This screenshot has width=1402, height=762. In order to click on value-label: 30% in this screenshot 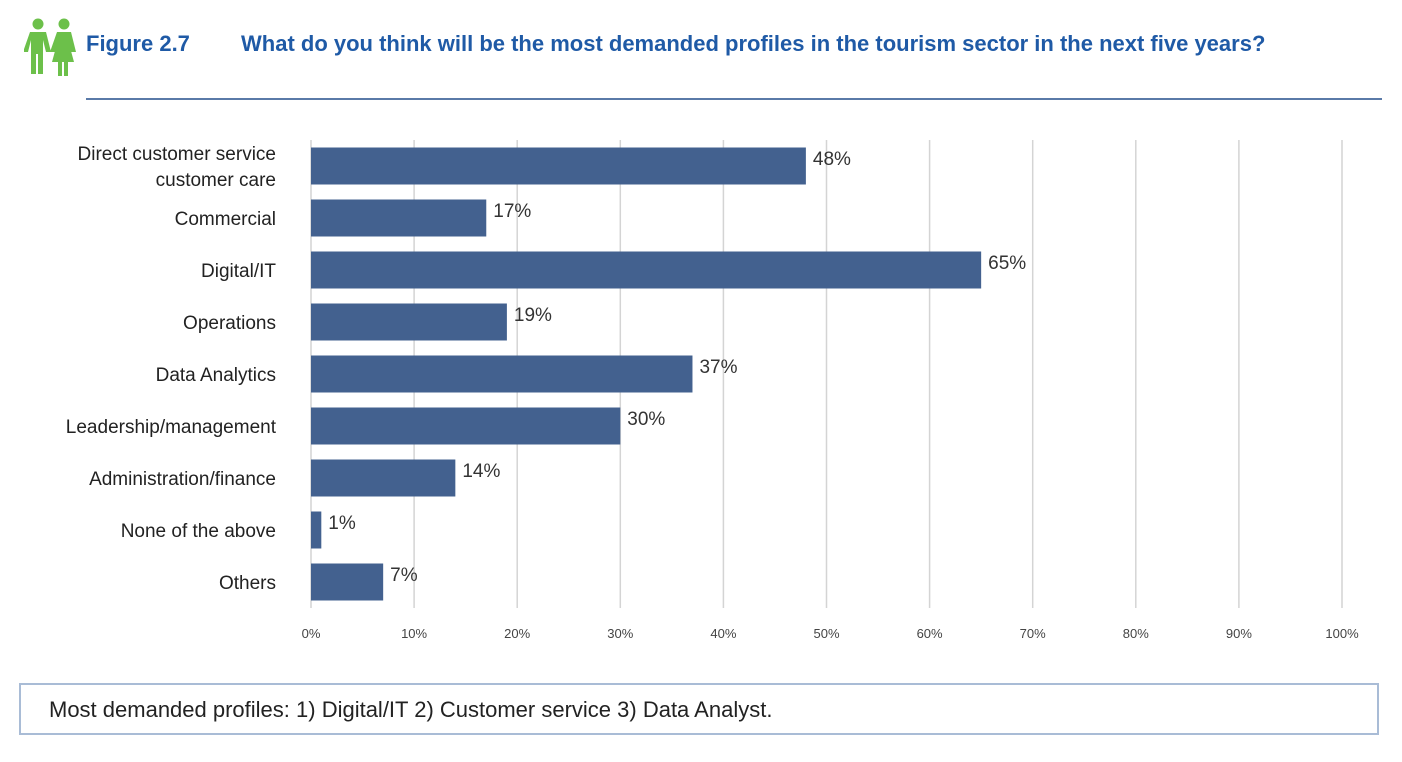, I will do `click(646, 419)`.